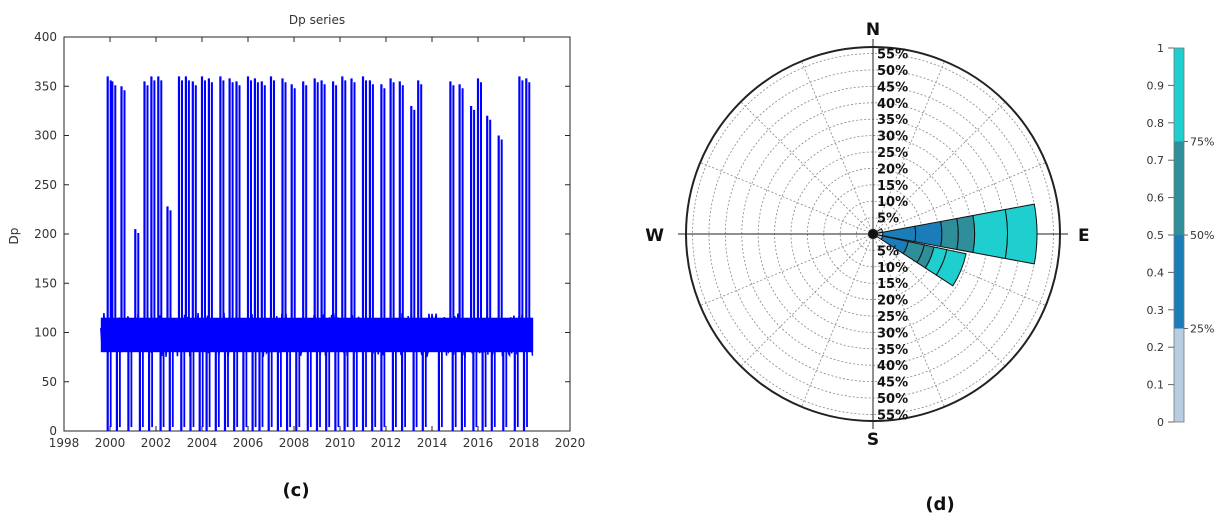 The width and height of the screenshot is (1222, 521). Describe the element at coordinates (45, 185) in the screenshot. I see `y-tick-label: 250` at that location.